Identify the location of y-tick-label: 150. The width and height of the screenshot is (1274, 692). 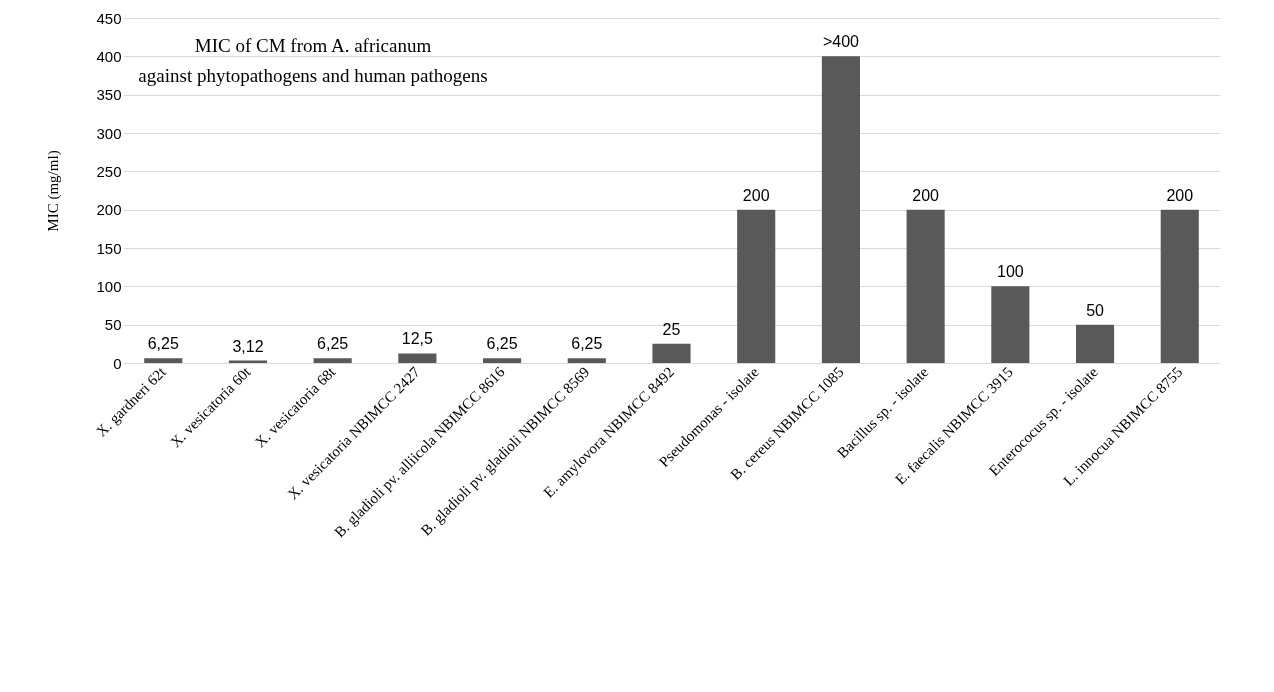
(109, 248).